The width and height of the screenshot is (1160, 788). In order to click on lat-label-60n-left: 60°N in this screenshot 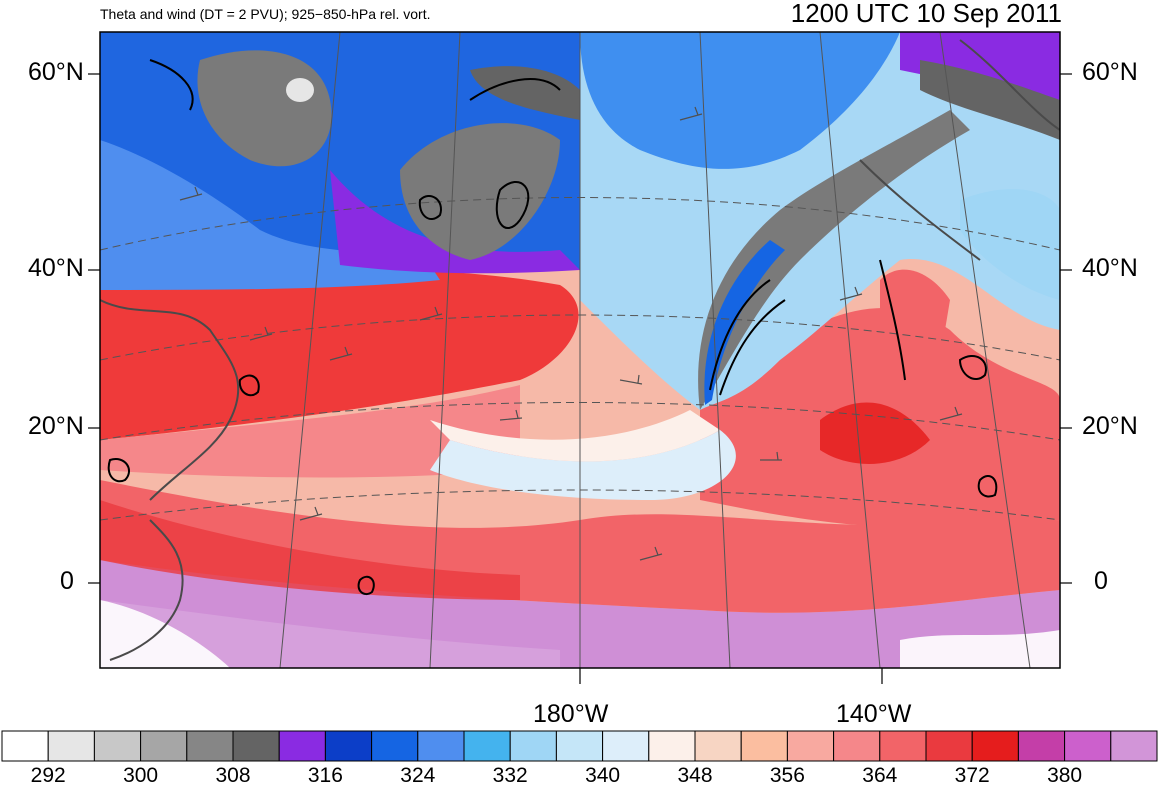, I will do `click(56, 72)`.